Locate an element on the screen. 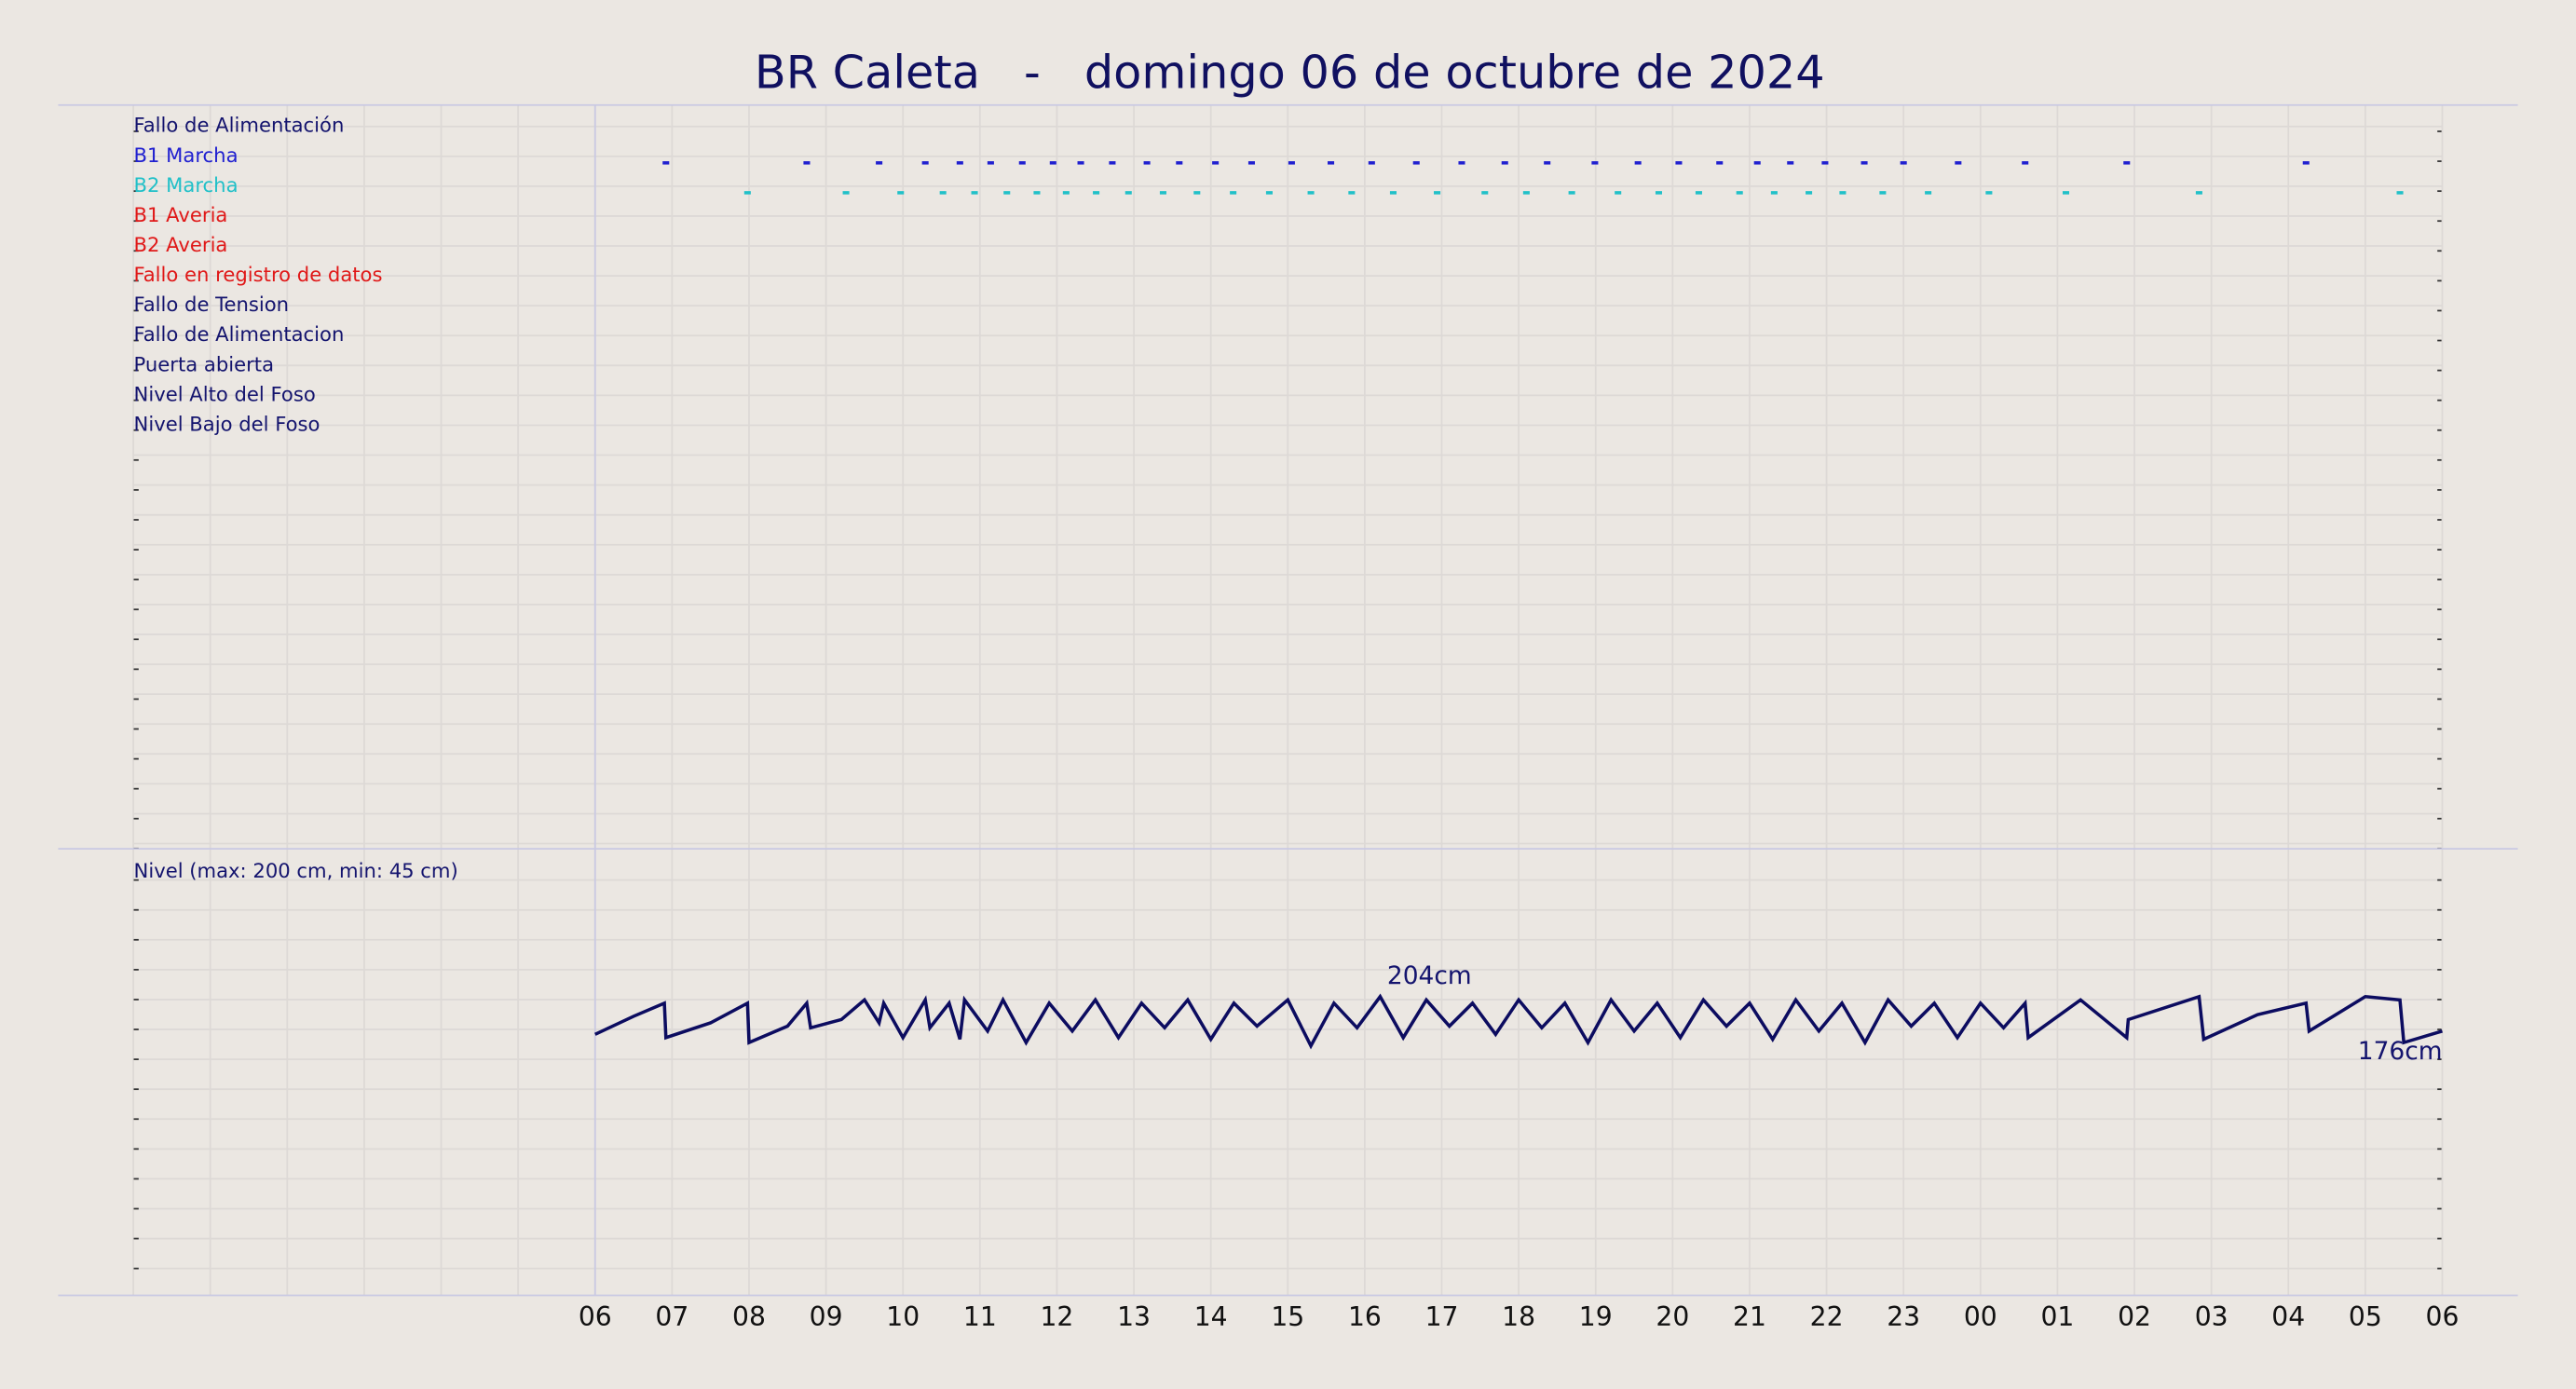  signal-label: Puerta abierta is located at coordinates (204, 363).